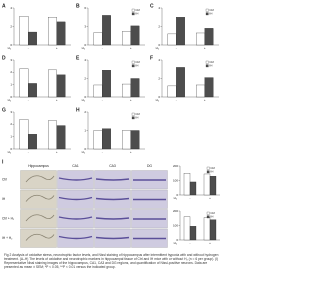 The height and width of the screenshot is (300, 320). What do you see at coordinates (175, 180) in the screenshot?
I see `y-tick-label: 100` at bounding box center [175, 180].